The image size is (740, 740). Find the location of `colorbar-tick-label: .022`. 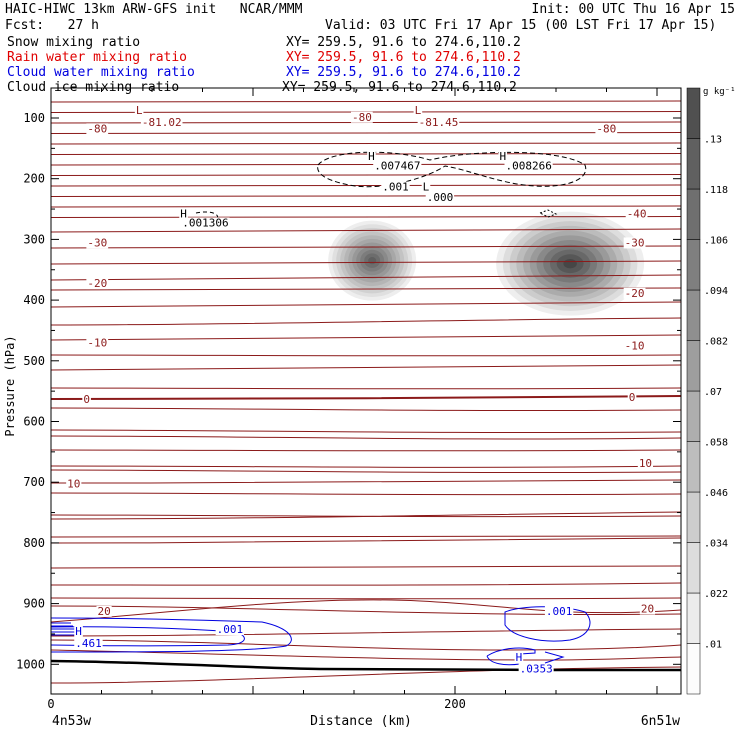

colorbar-tick-label: .022 is located at coordinates (716, 594).